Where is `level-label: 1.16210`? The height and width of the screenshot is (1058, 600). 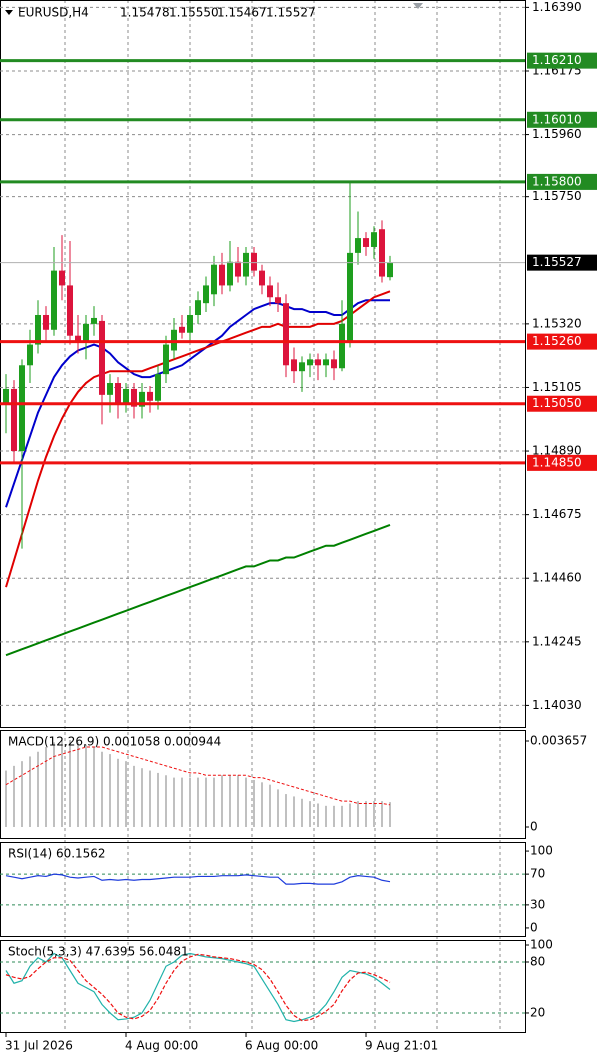
level-label: 1.16210 is located at coordinates (557, 60).